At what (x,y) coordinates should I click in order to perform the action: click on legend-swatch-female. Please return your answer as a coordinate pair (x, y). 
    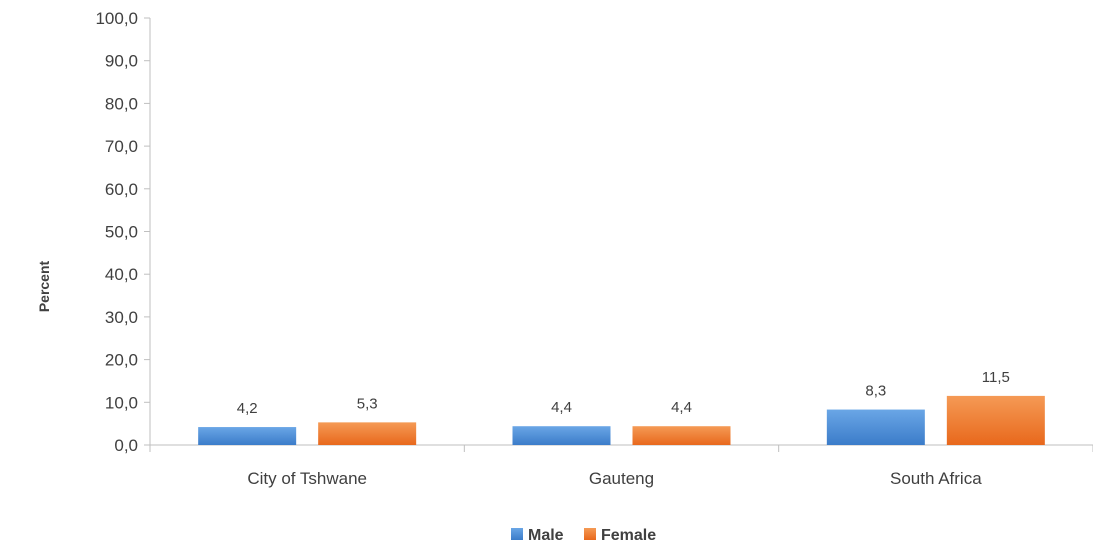
    Looking at the image, I should click on (590, 534).